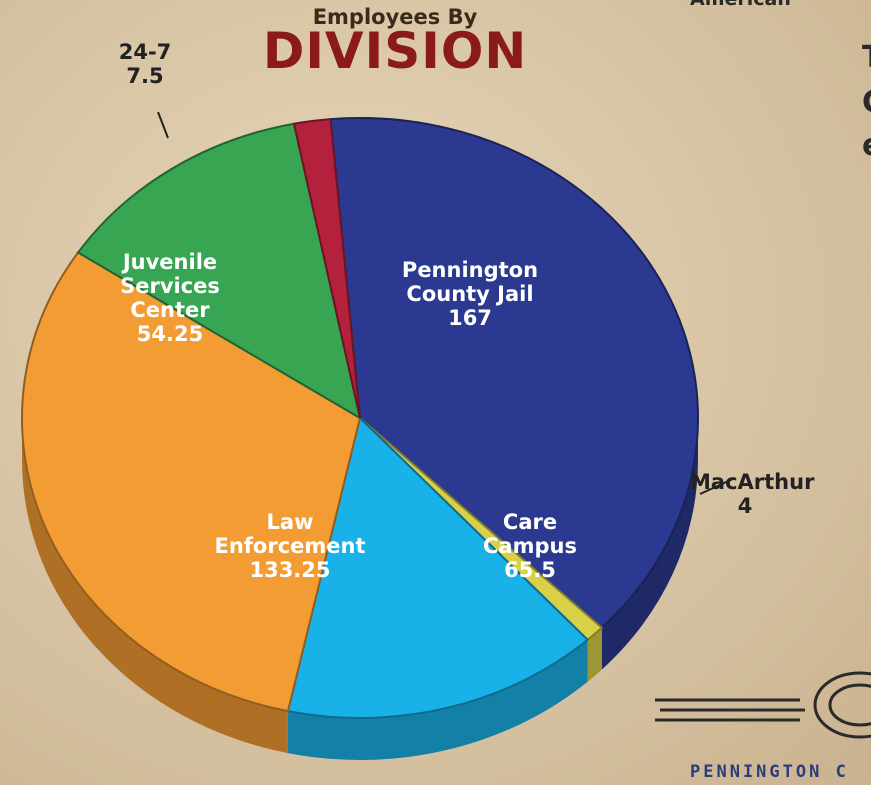 This screenshot has height=785, width=871. What do you see at coordinates (395, 17) in the screenshot?
I see `chart-title: Employees By` at bounding box center [395, 17].